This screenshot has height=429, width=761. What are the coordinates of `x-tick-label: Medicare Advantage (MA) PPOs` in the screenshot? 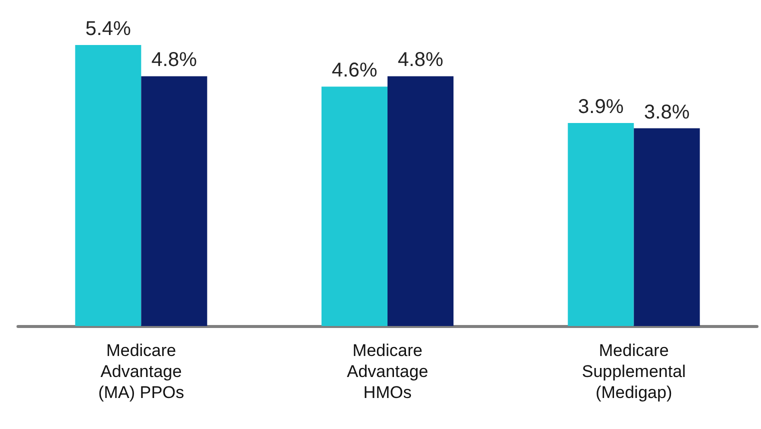 It's located at (141, 371).